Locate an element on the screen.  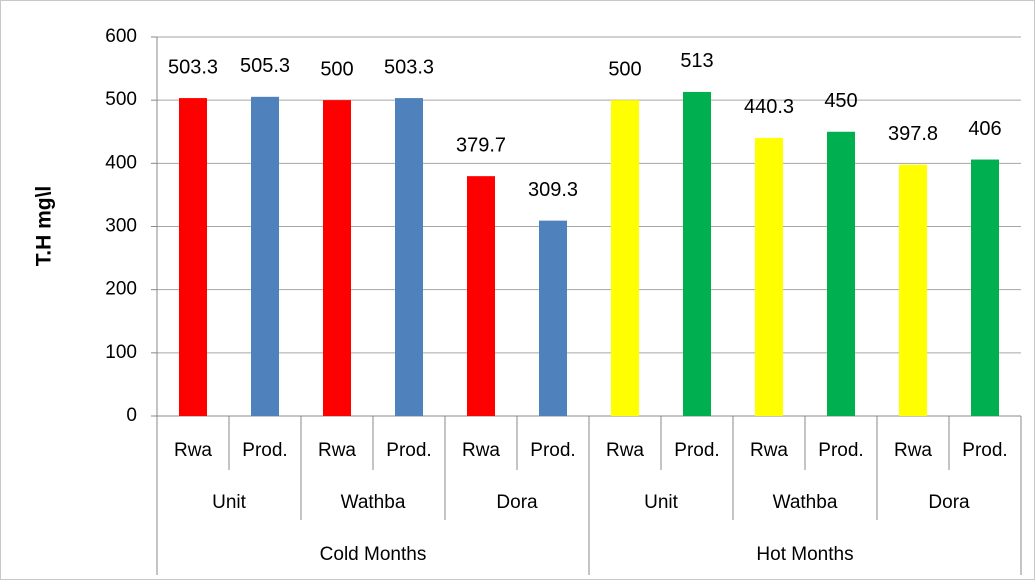
y-tick-label: 100 is located at coordinates (121, 352).